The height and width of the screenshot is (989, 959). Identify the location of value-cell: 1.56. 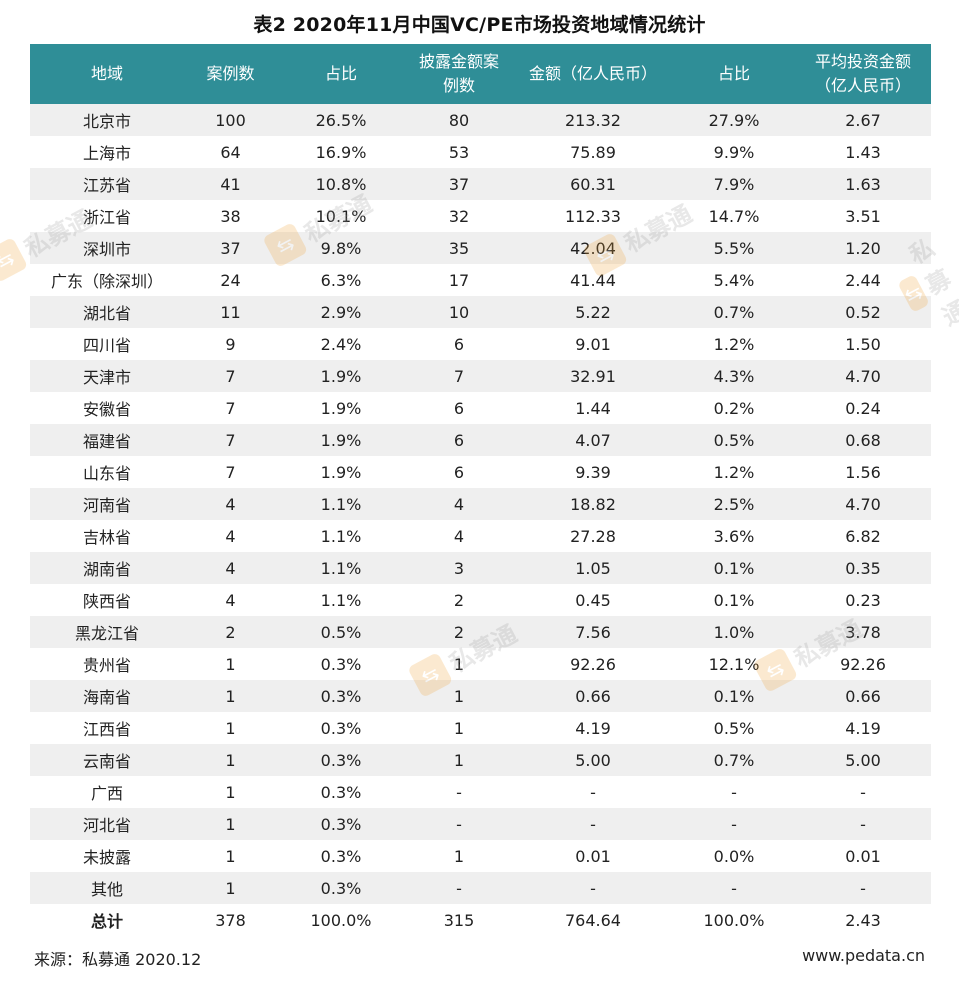
(863, 472).